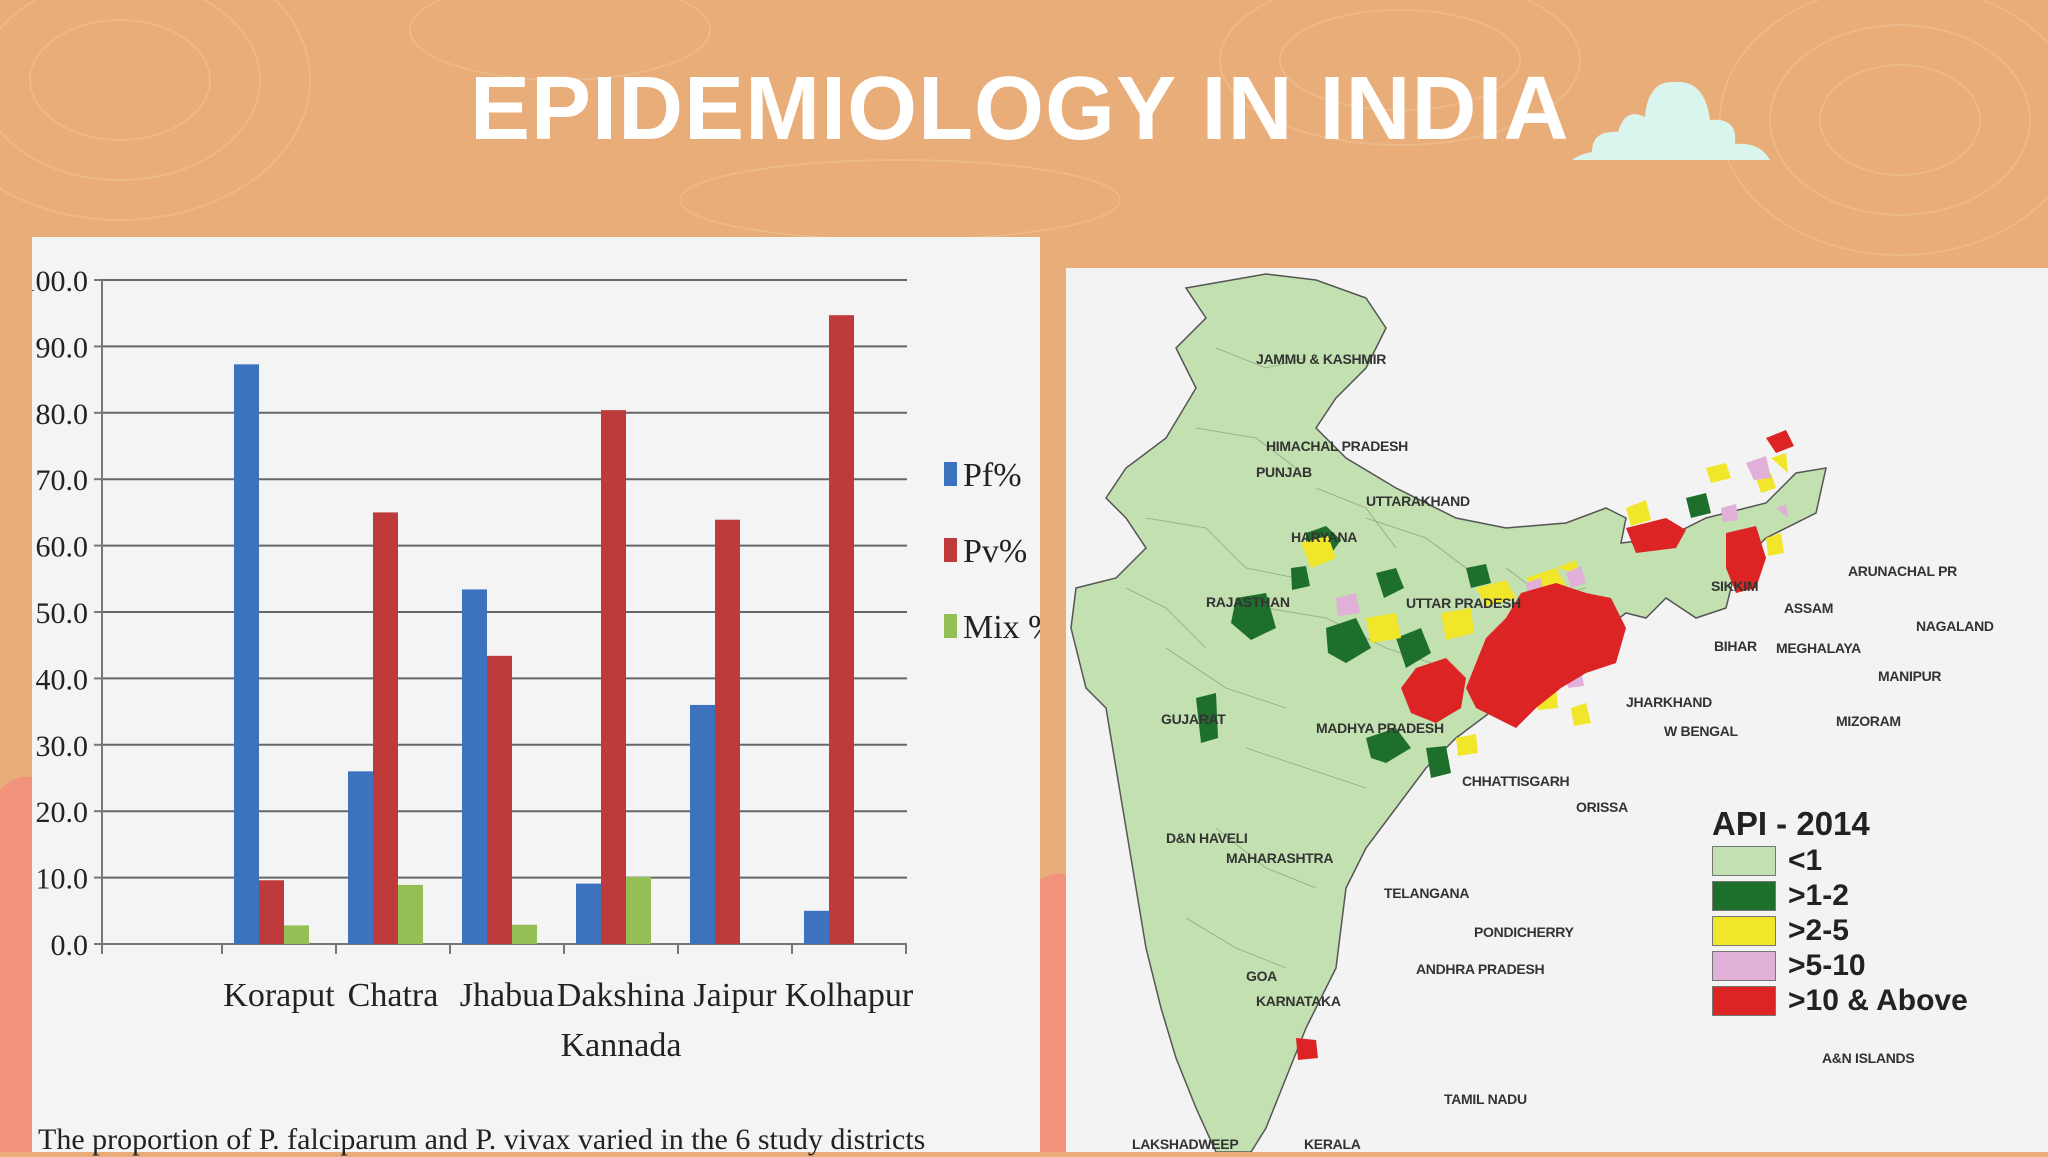 This screenshot has height=1157, width=2048. I want to click on map-label: NAGALAND, so click(1955, 626).